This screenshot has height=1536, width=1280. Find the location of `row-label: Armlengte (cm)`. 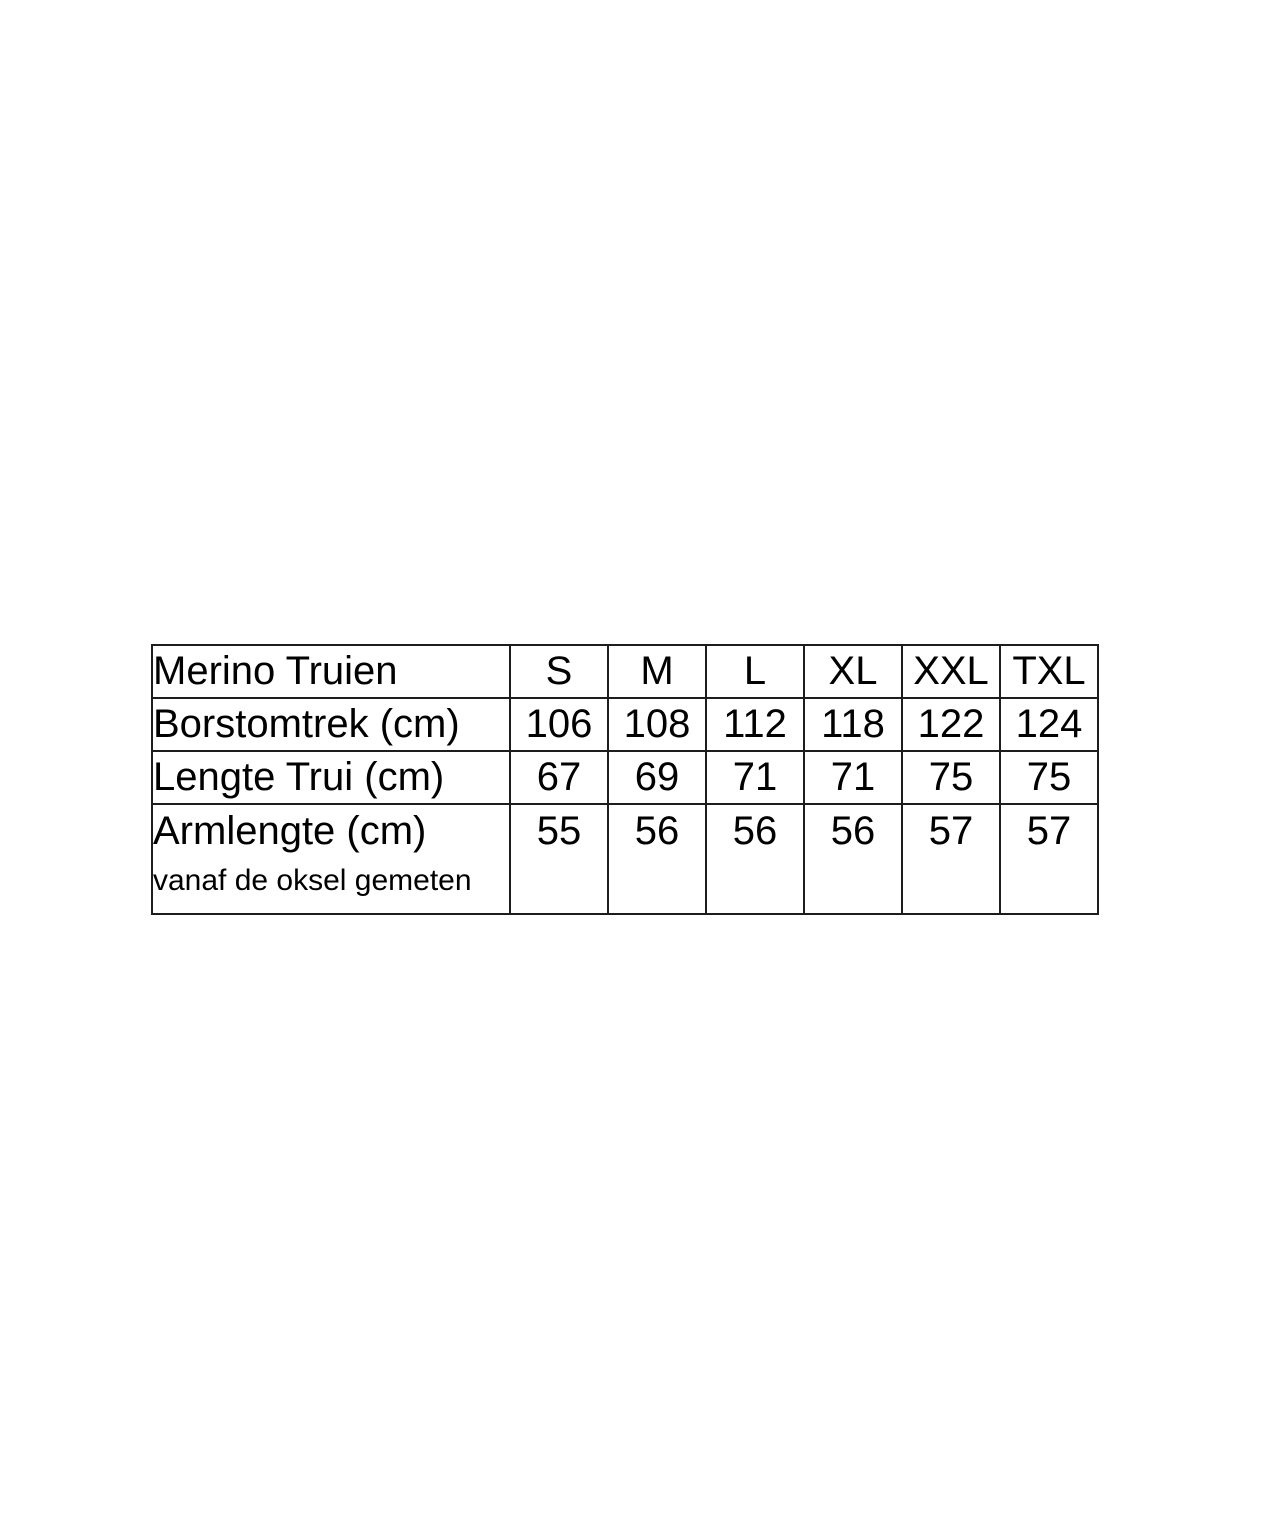

row-label: Armlengte (cm) is located at coordinates (290, 831).